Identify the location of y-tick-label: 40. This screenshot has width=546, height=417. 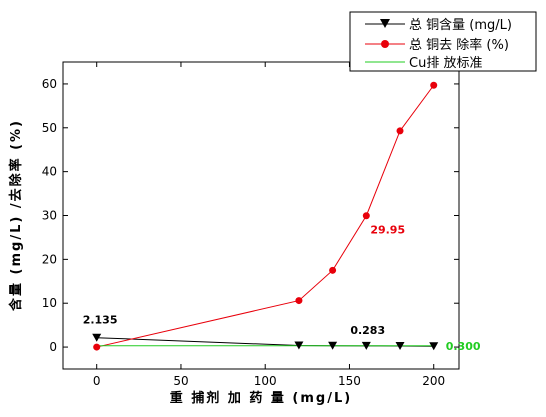
(49, 172).